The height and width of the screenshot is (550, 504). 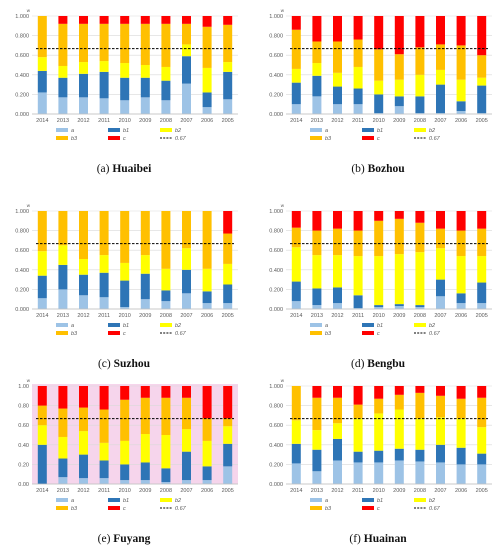 I want to click on legend-swatch-b3, so click(x=316, y=508).